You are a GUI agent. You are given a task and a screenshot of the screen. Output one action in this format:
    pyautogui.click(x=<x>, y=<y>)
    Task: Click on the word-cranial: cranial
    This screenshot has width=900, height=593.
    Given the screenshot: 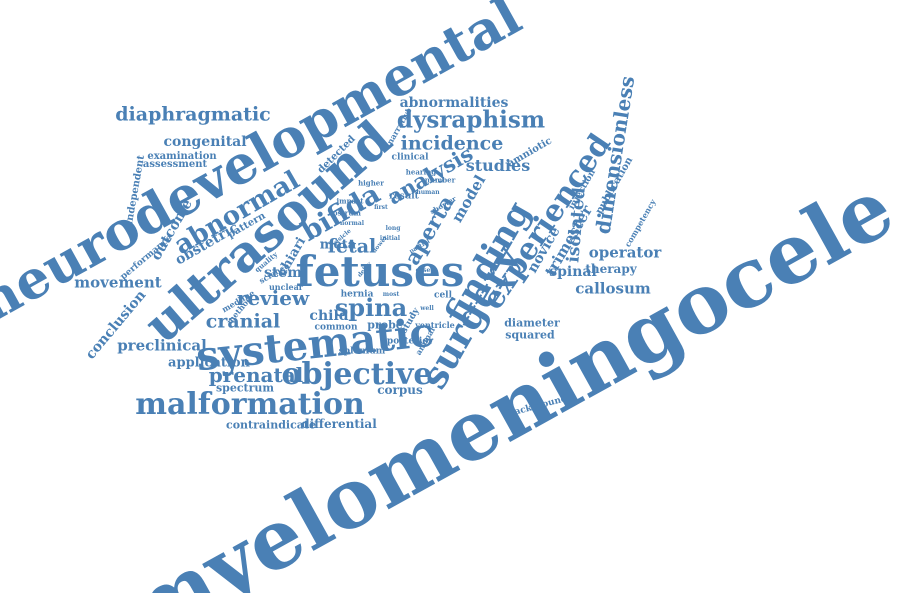 What is the action you would take?
    pyautogui.click(x=243, y=321)
    